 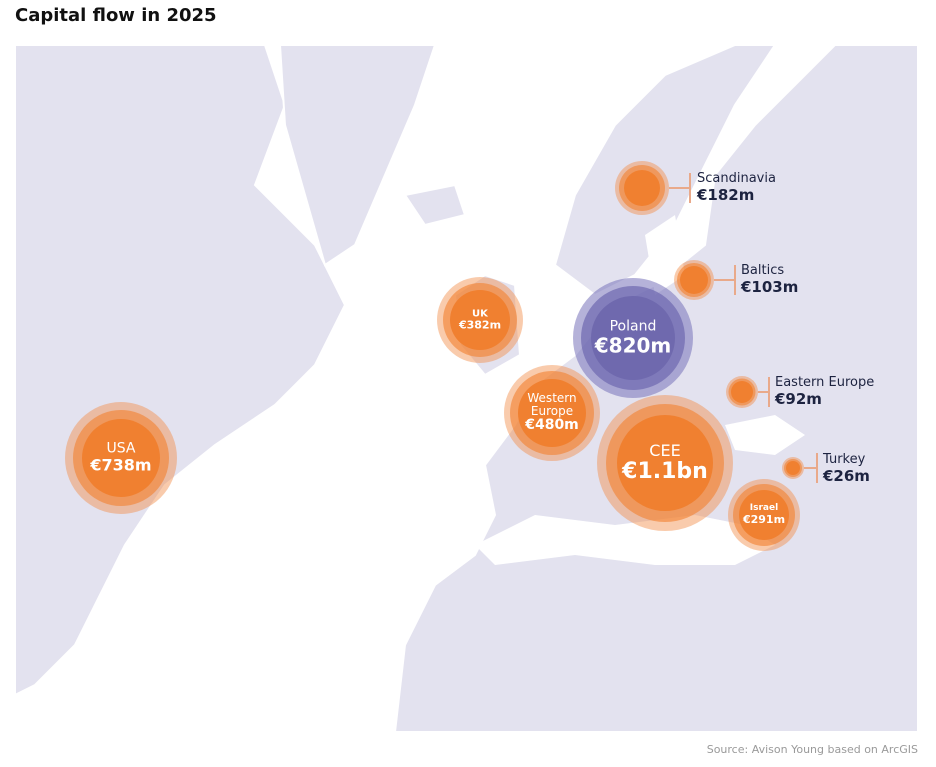 I want to click on bubble-eastern-europe, so click(x=742, y=392).